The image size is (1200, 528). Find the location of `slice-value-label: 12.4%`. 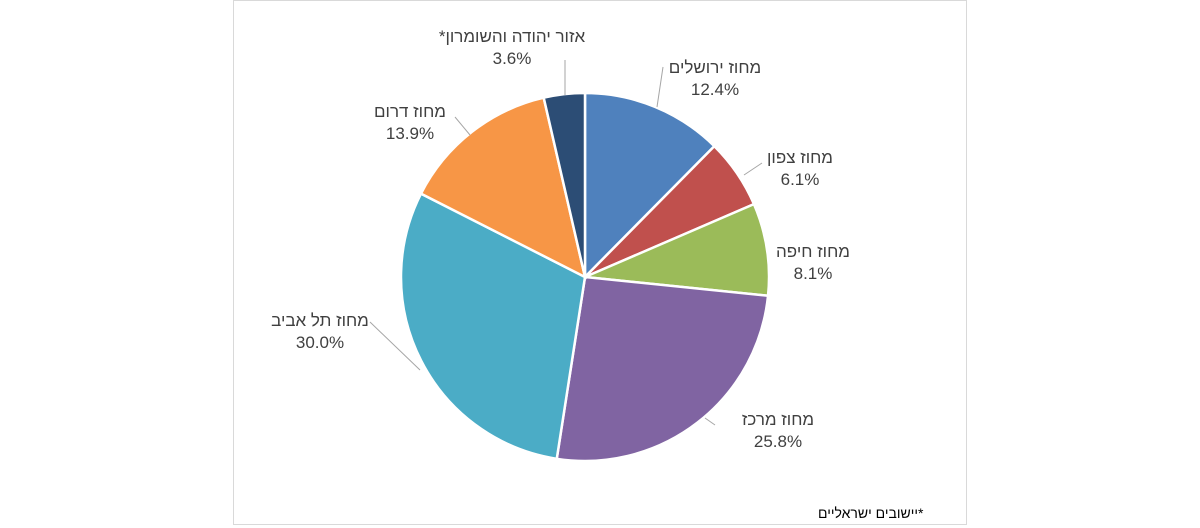

slice-value-label: 12.4% is located at coordinates (715, 89).